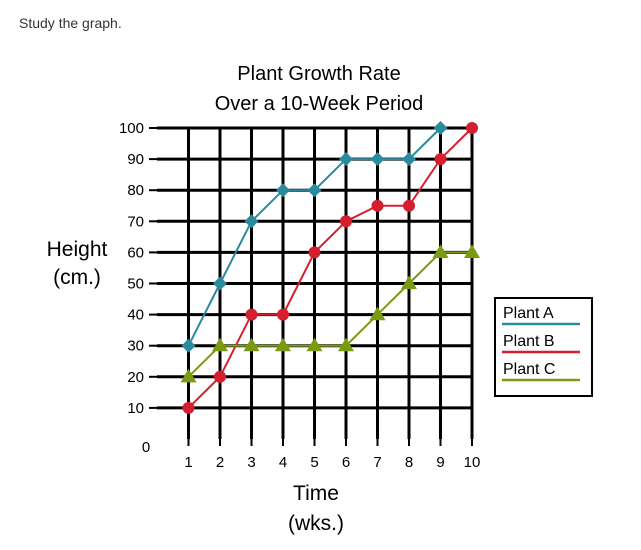 This screenshot has width=641, height=550. What do you see at coordinates (138, 268) in the screenshot?
I see `y-axis-ticks: 10 20 30 40 50 60 70 80 90 100` at bounding box center [138, 268].